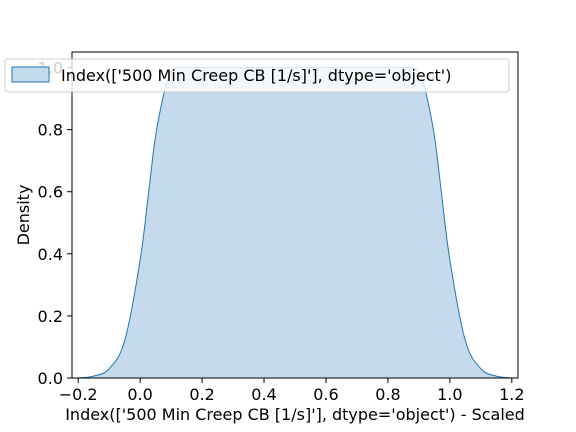 This screenshot has height=432, width=576. What do you see at coordinates (50, 316) in the screenshot?
I see `y-tick-label: 0.2` at bounding box center [50, 316].